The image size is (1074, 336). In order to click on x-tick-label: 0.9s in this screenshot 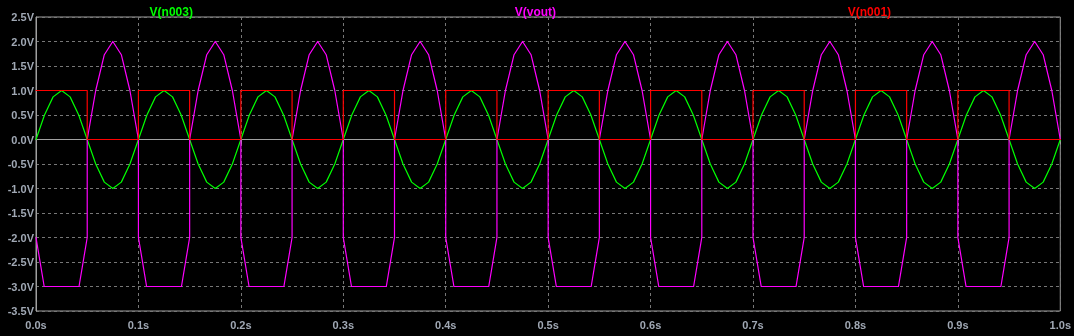, I will do `click(958, 324)`.